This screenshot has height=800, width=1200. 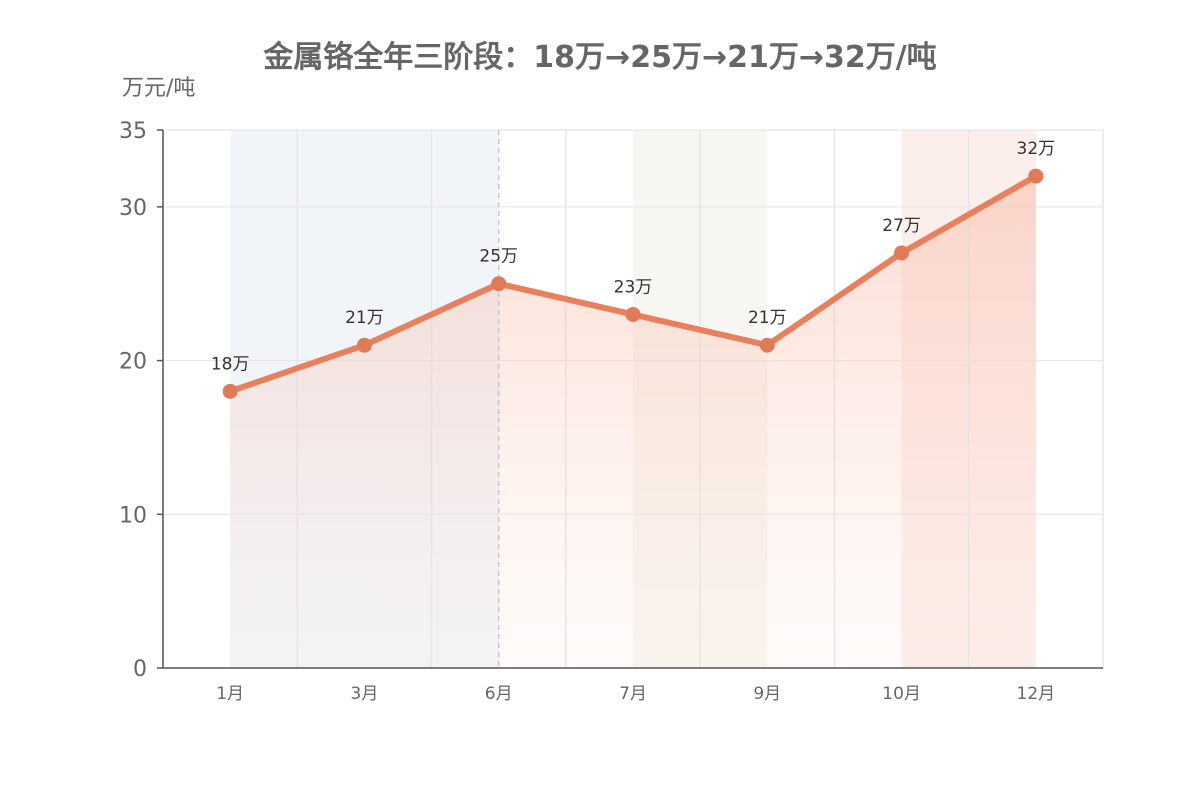 What do you see at coordinates (633, 287) in the screenshot?
I see `data-label: 23万` at bounding box center [633, 287].